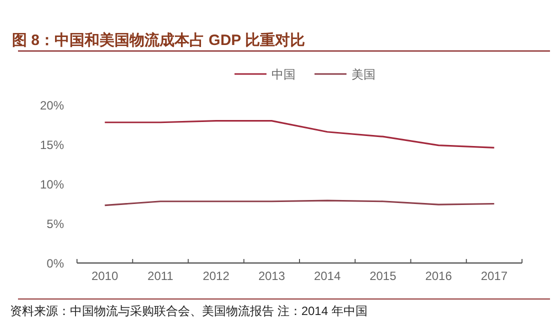 This screenshot has width=552, height=321. Describe the element at coordinates (383, 276) in the screenshot. I see `x-tick-label: 2015` at that location.